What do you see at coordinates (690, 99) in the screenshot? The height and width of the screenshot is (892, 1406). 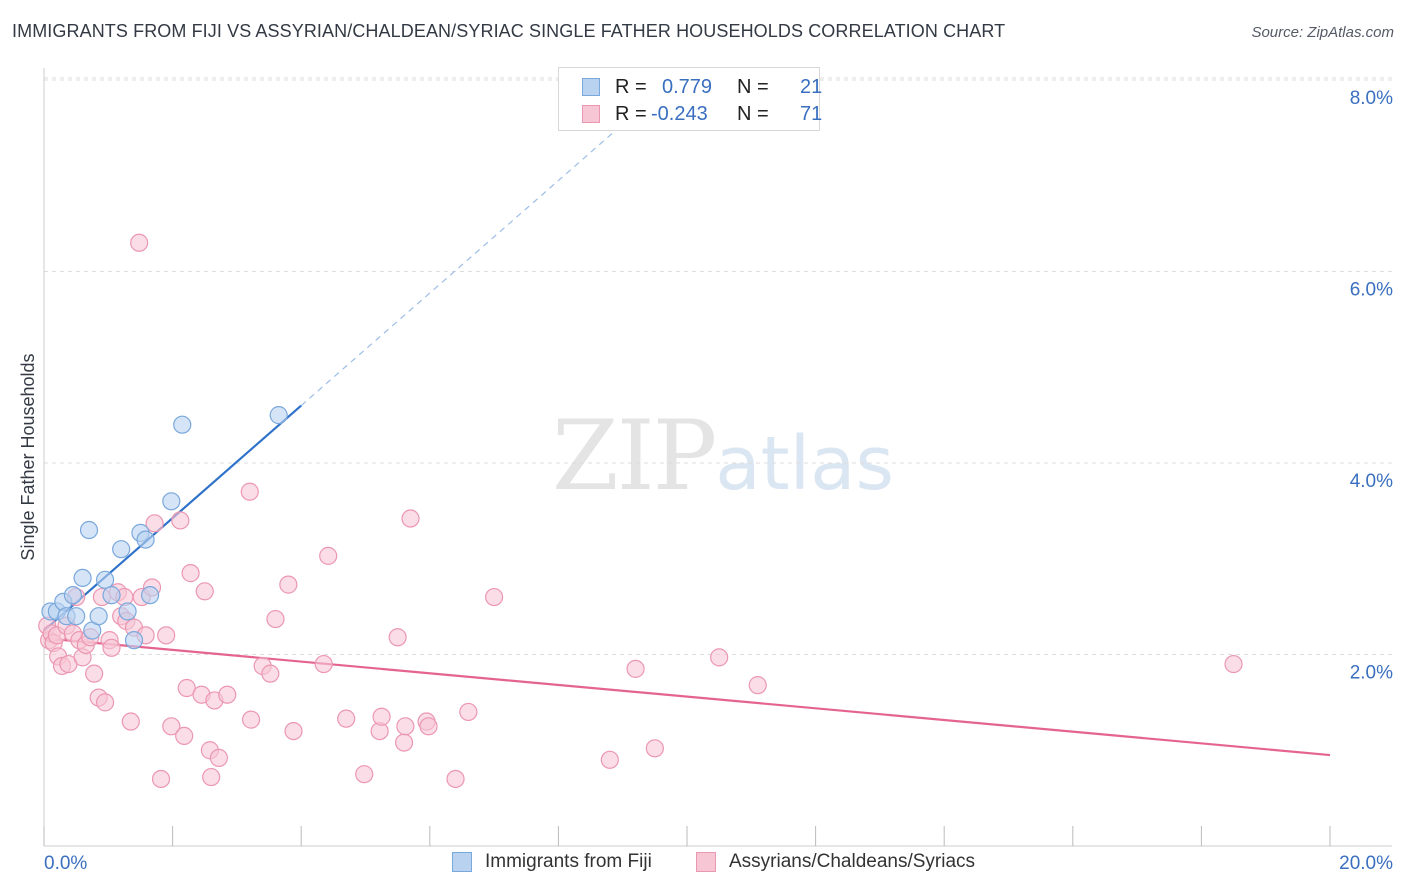 I see `correlation-legend: R = 0.779 N = 21 R = -0.243 N = 71` at bounding box center [690, 99].